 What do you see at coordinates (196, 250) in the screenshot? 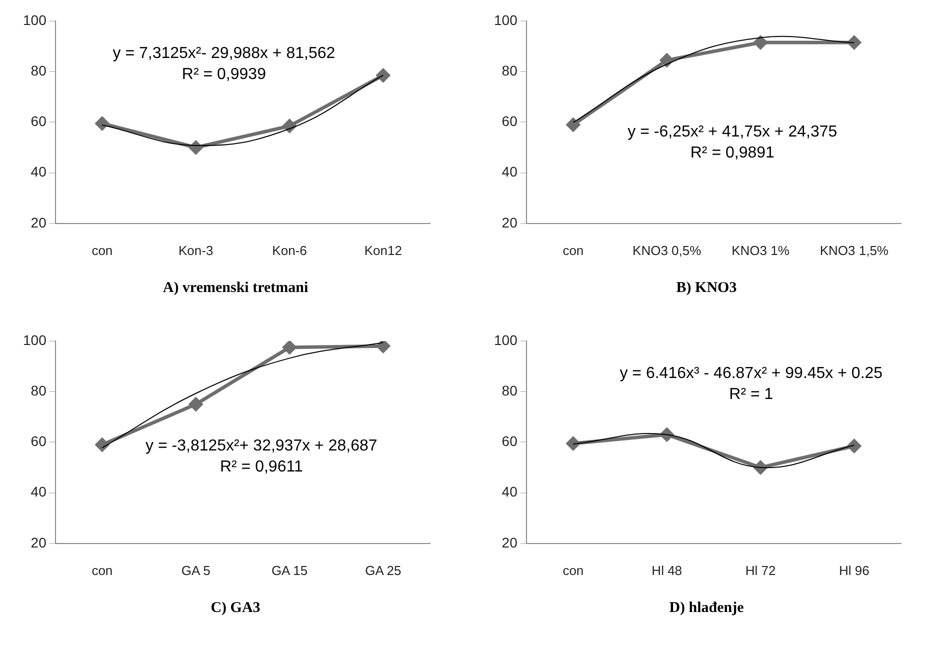
I see `x-tick-label: Kon-3` at bounding box center [196, 250].